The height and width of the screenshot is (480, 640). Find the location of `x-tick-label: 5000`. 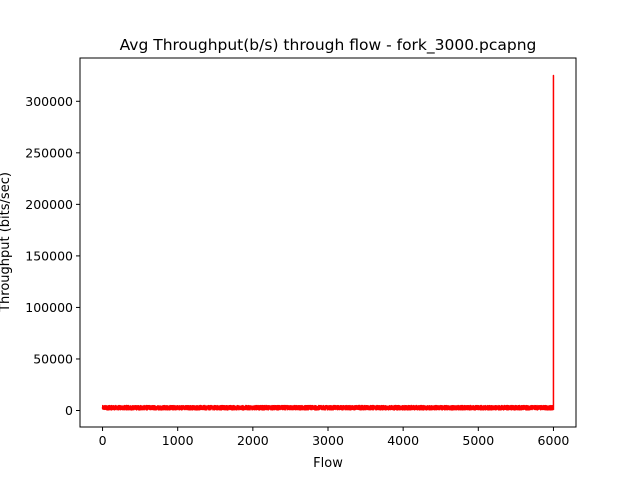

x-tick-label: 5000 is located at coordinates (478, 440).